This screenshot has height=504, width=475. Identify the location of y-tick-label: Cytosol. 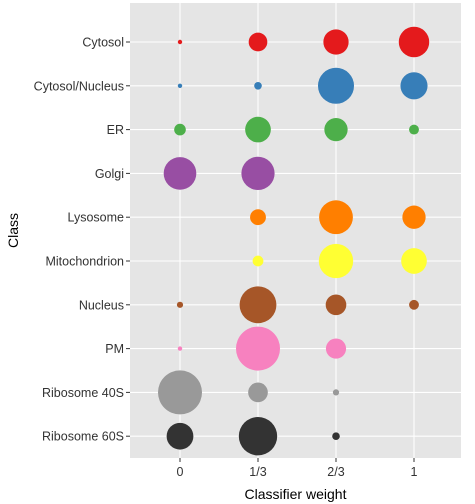
(103, 43).